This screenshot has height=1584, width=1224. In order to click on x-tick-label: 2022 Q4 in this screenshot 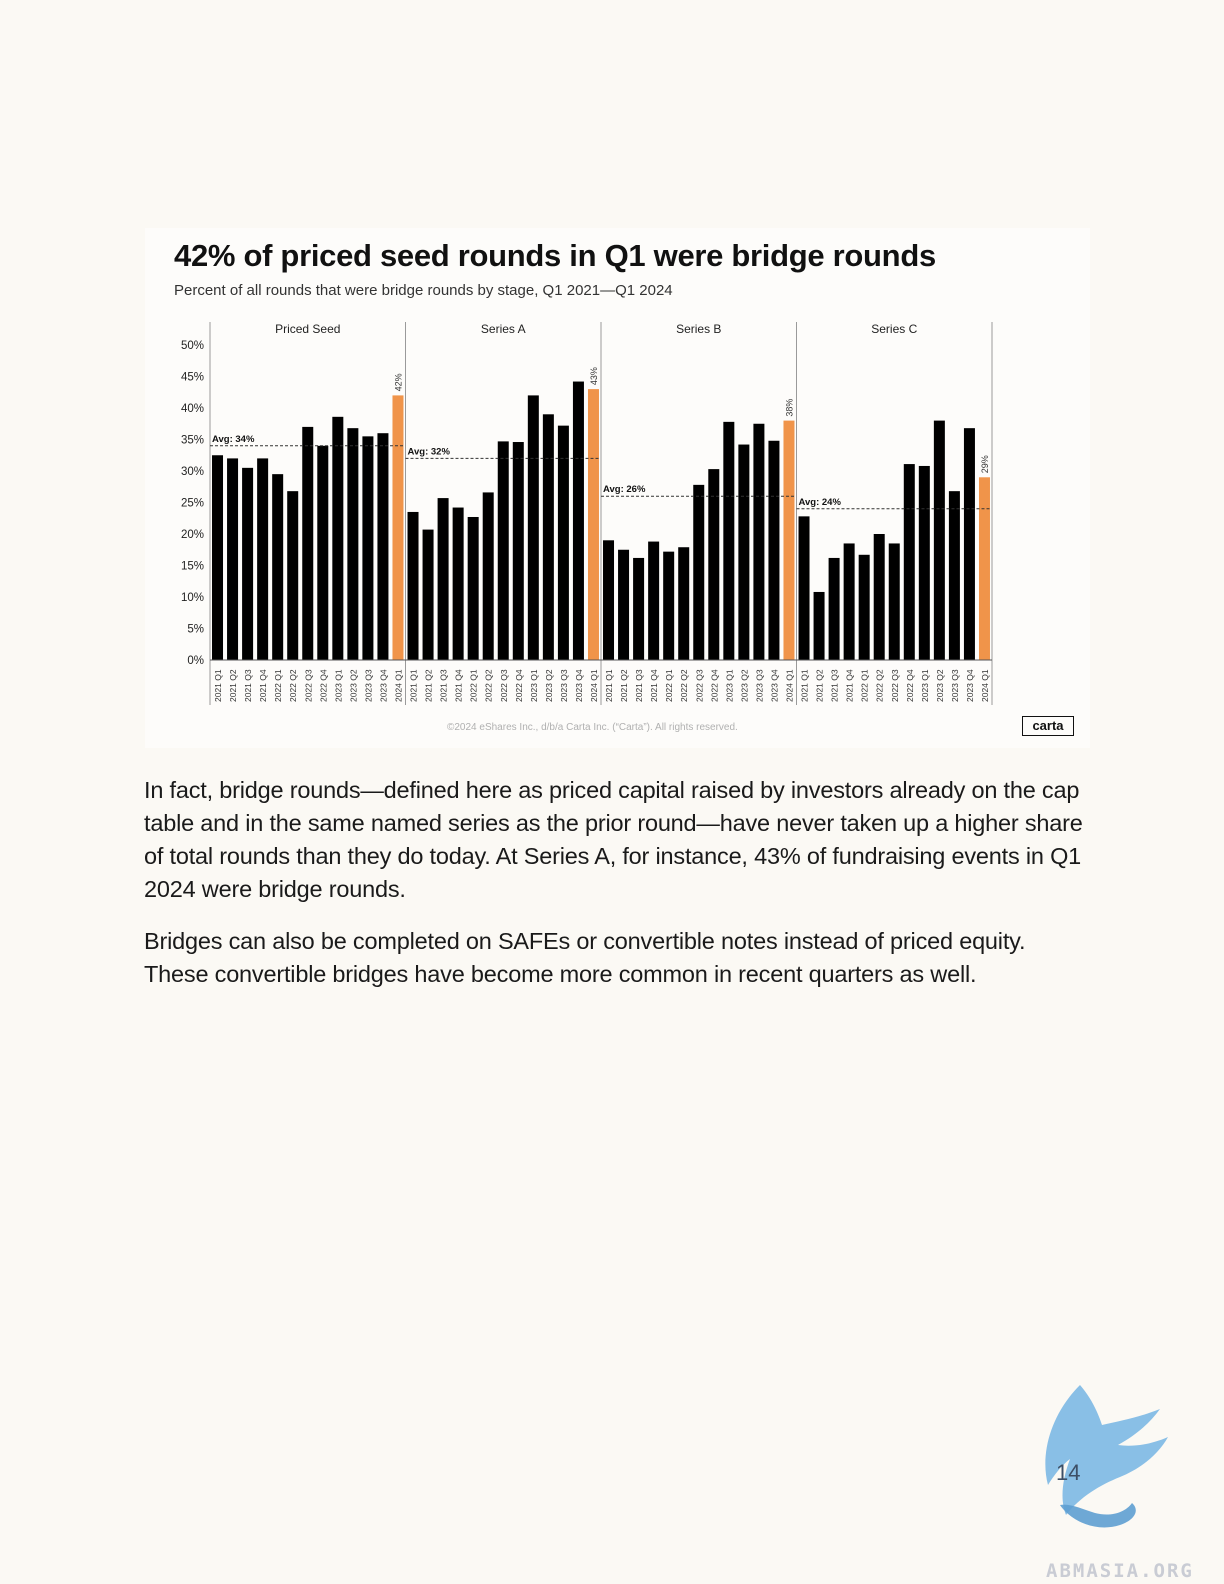, I will do `click(519, 685)`.